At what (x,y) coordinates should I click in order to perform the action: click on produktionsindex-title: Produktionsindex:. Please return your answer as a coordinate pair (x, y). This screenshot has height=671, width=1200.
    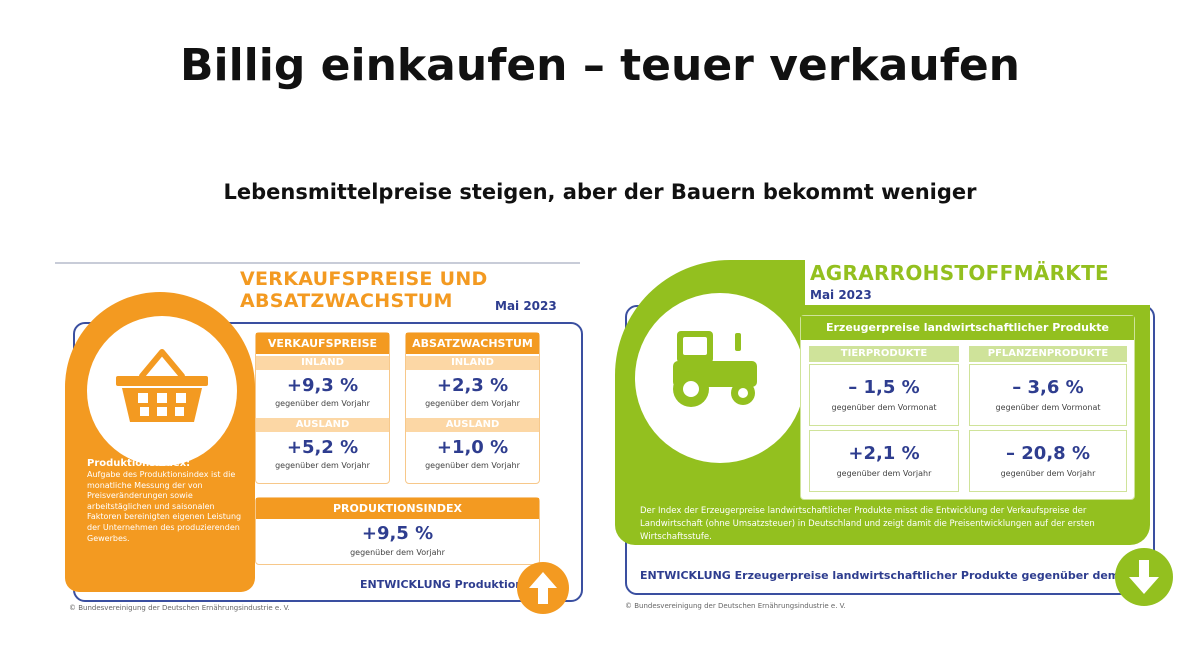
    Looking at the image, I should click on (139, 463).